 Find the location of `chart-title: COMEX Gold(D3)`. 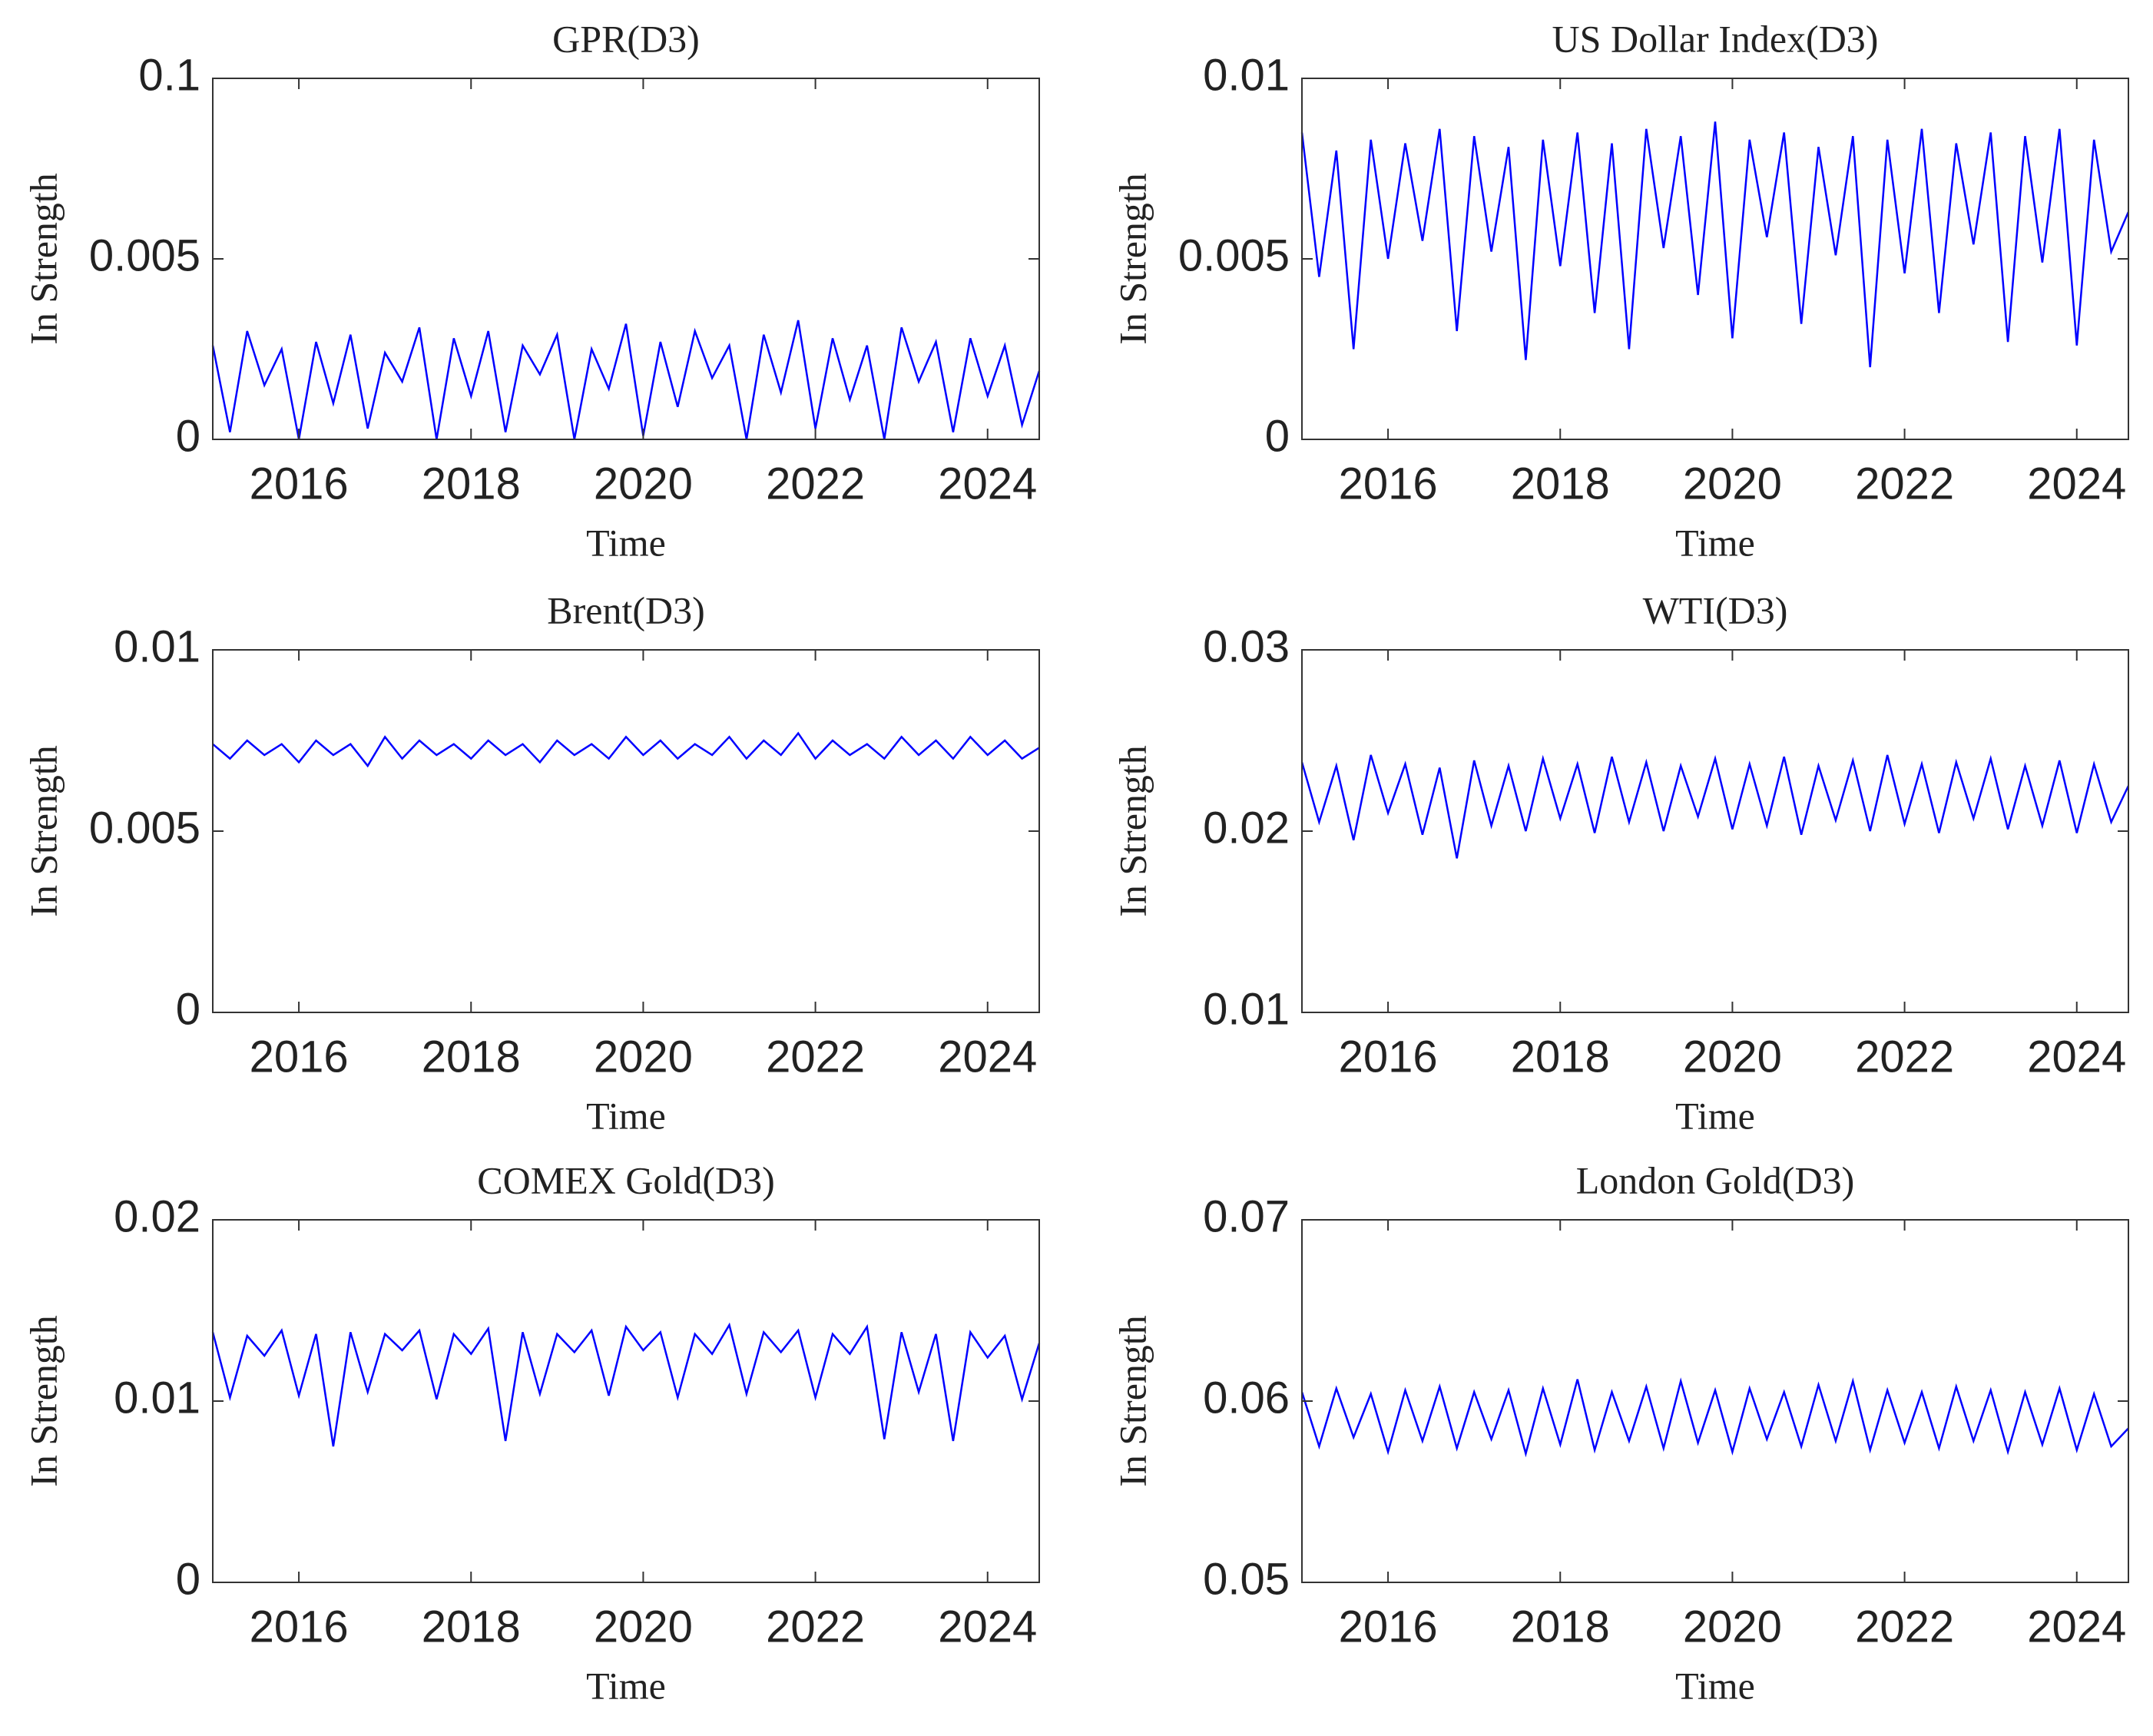

chart-title: COMEX Gold(D3) is located at coordinates (625, 1180).